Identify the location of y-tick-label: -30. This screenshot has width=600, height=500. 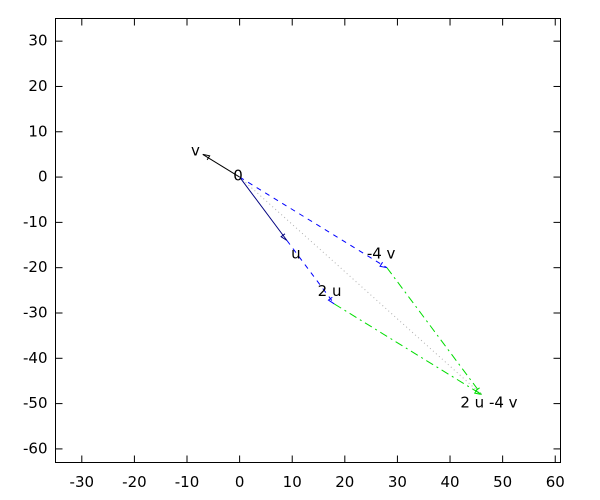
(35, 312).